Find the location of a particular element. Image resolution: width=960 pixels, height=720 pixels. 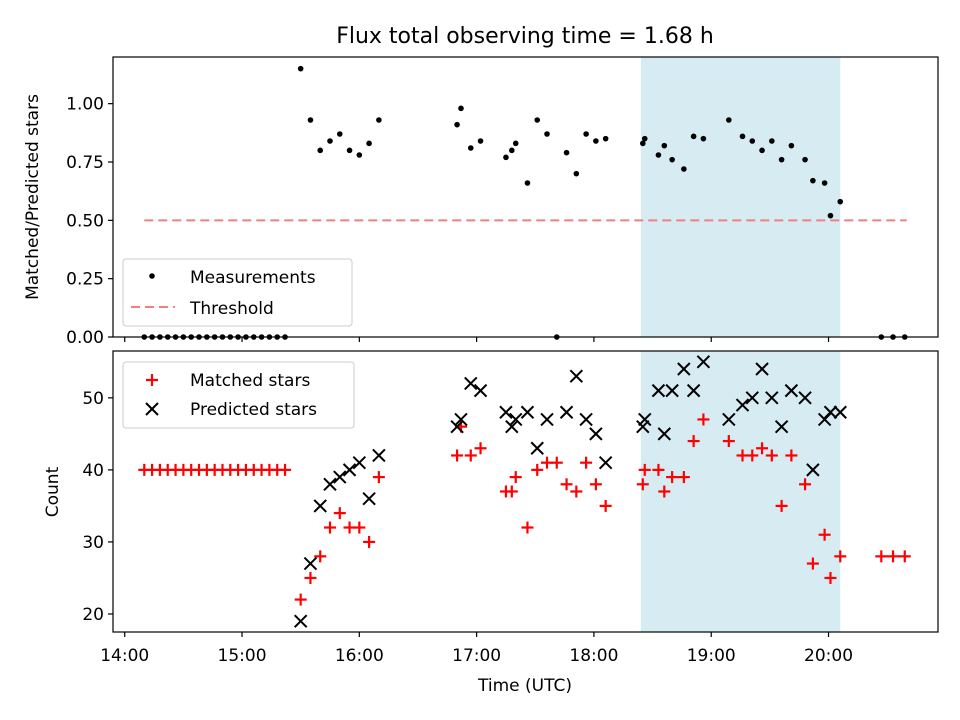

legend-matched-label: Matched stars is located at coordinates (250, 381).